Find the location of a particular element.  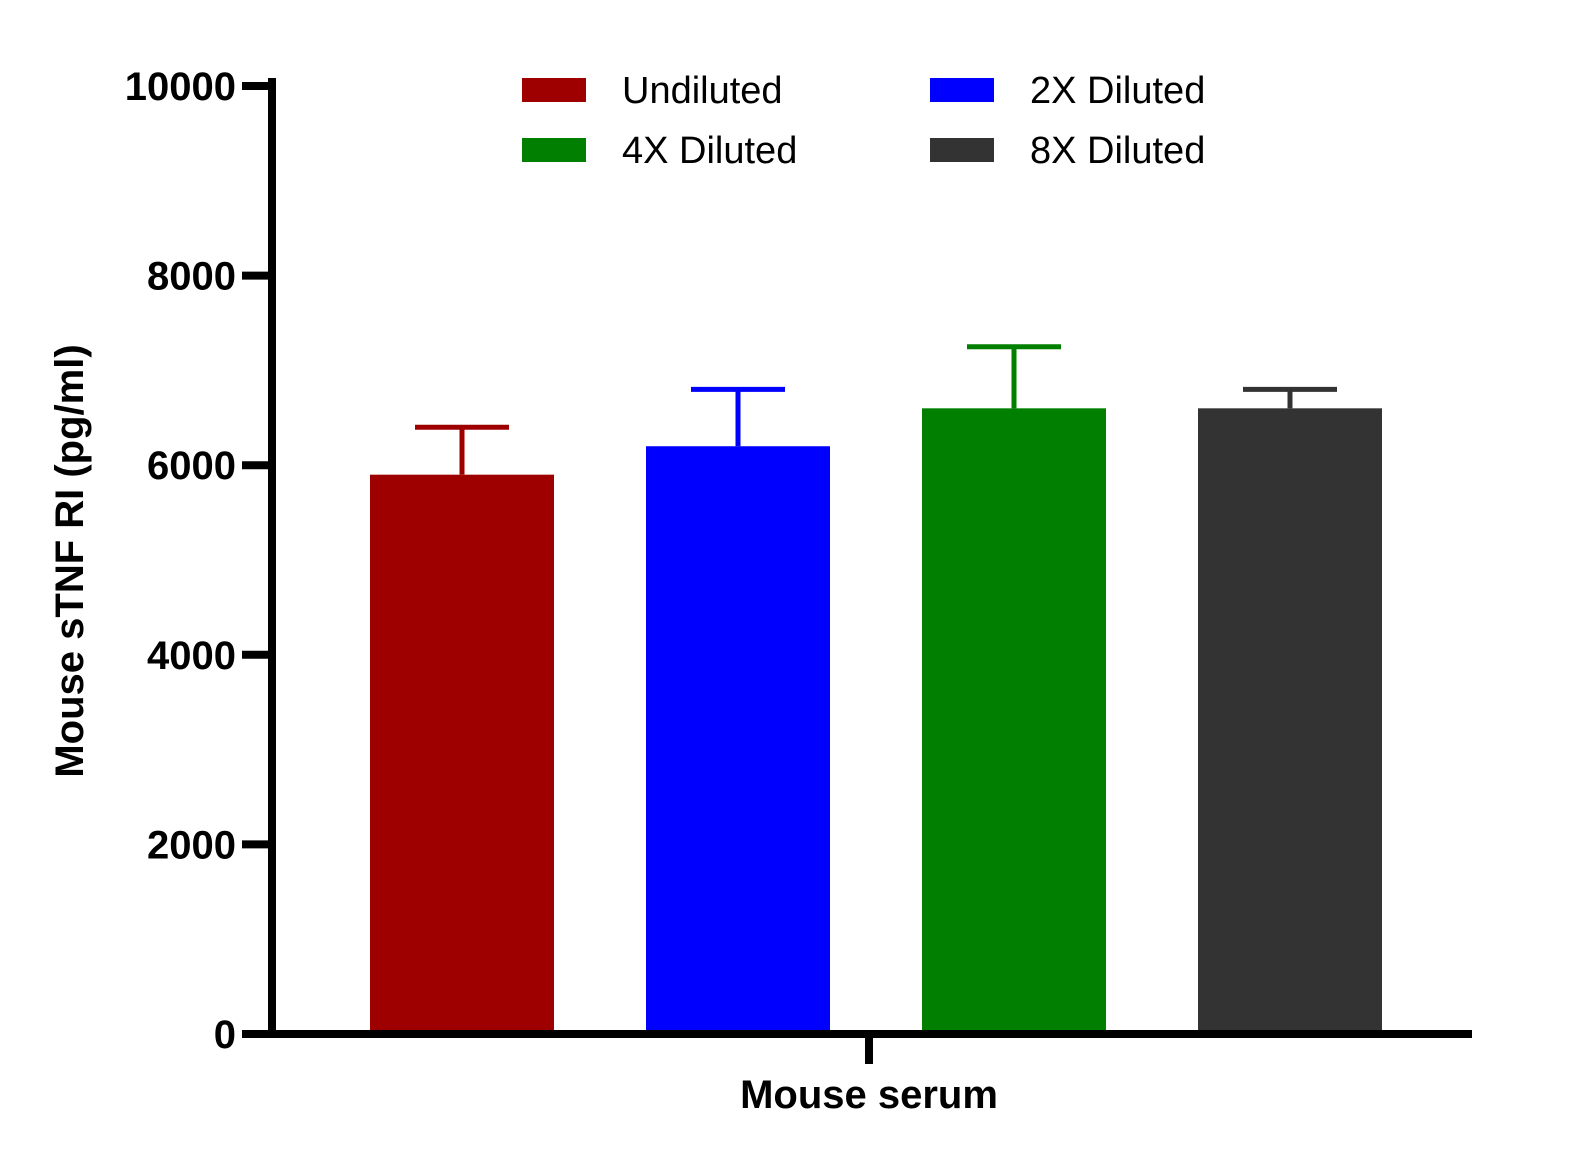

legend-label-2: 2X Diluted is located at coordinates (1117, 91).